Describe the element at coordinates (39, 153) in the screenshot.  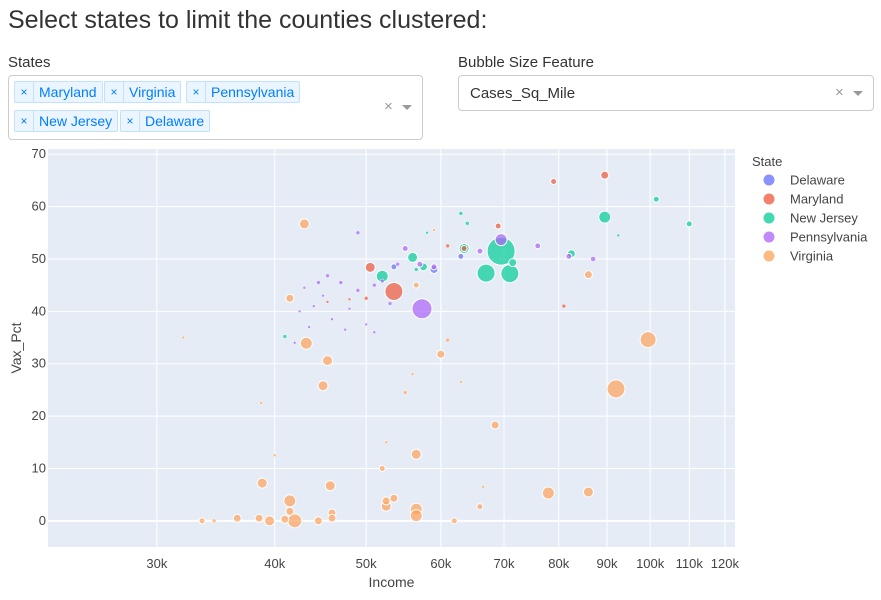
I see `y-tick-label: 70` at that location.